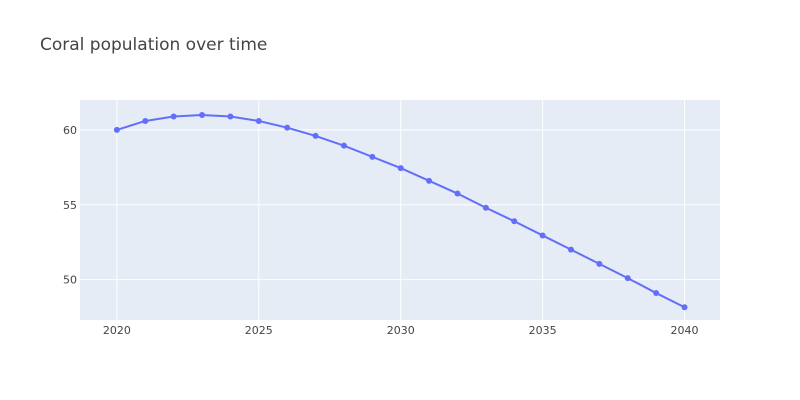 Image resolution: width=800 pixels, height=400 pixels. Describe the element at coordinates (543, 330) in the screenshot. I see `x-tick-label: 2035` at that location.